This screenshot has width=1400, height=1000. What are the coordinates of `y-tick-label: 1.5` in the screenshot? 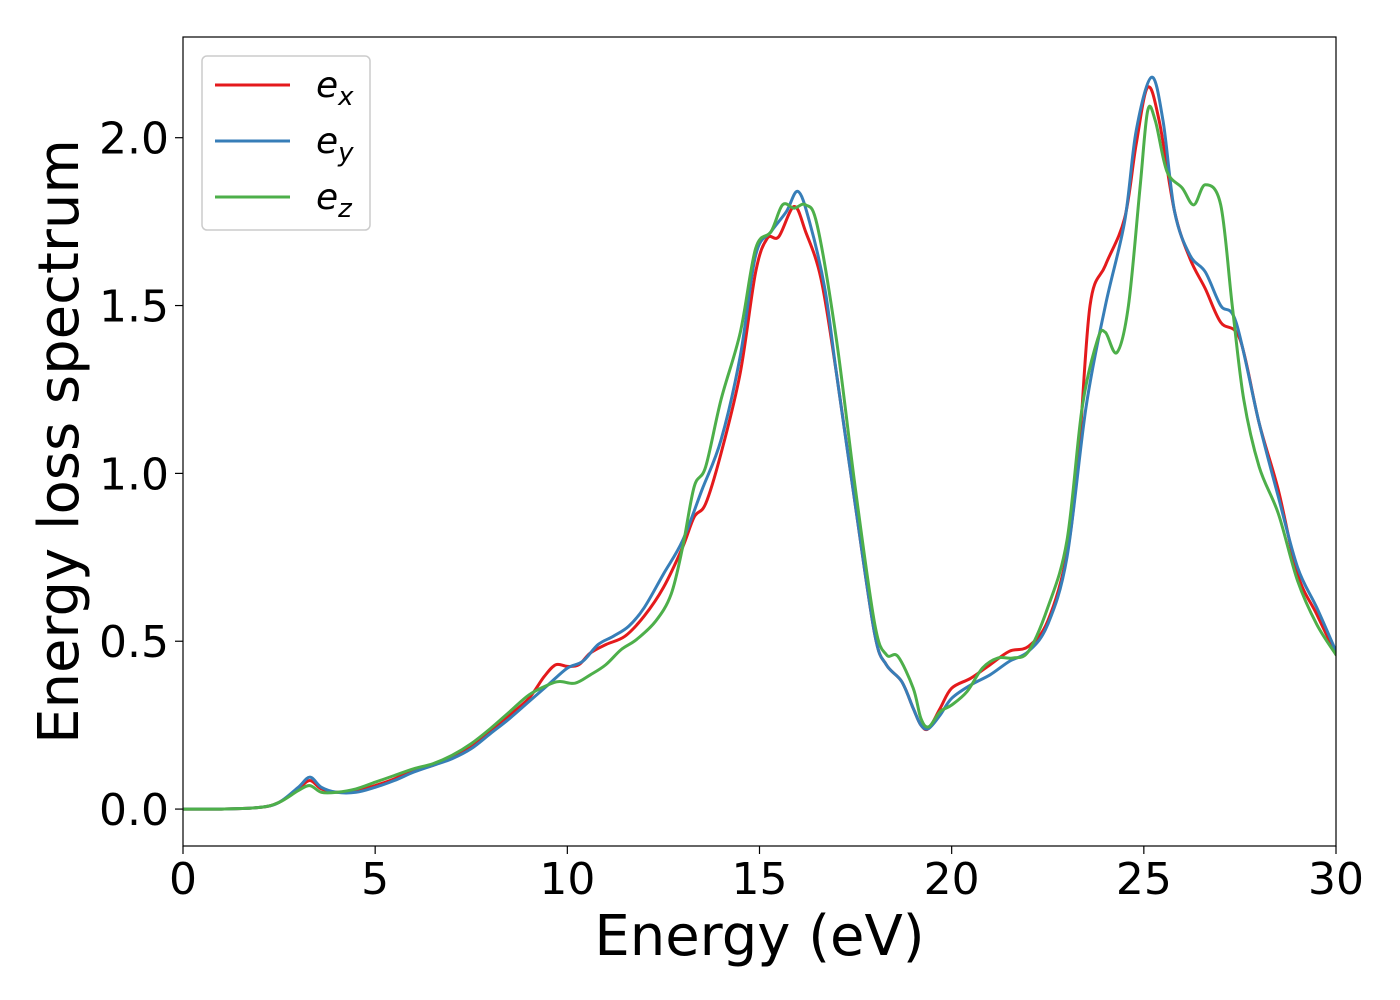 It's located at (134, 307).